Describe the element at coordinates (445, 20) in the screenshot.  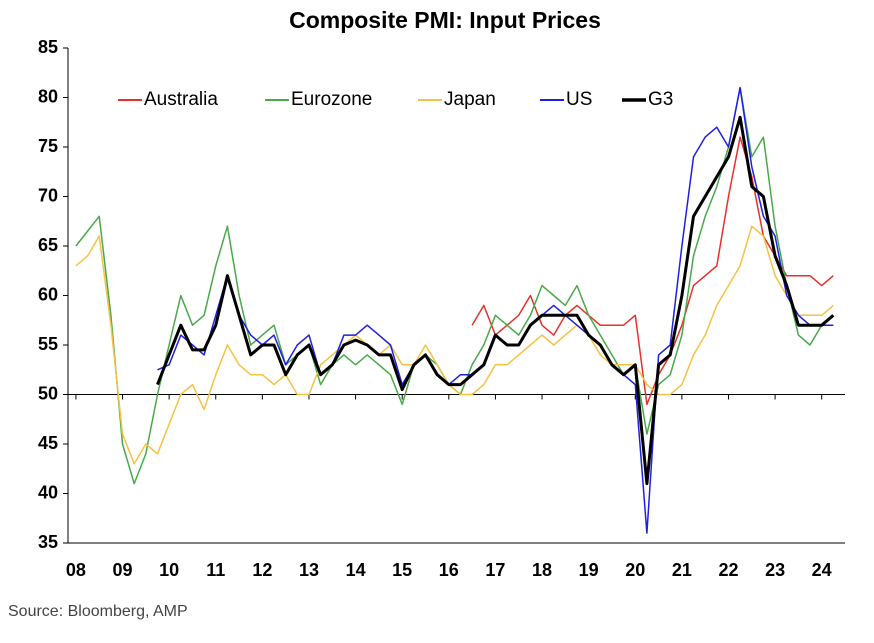
I see `chart-title: Composite PMI: Input Prices` at that location.